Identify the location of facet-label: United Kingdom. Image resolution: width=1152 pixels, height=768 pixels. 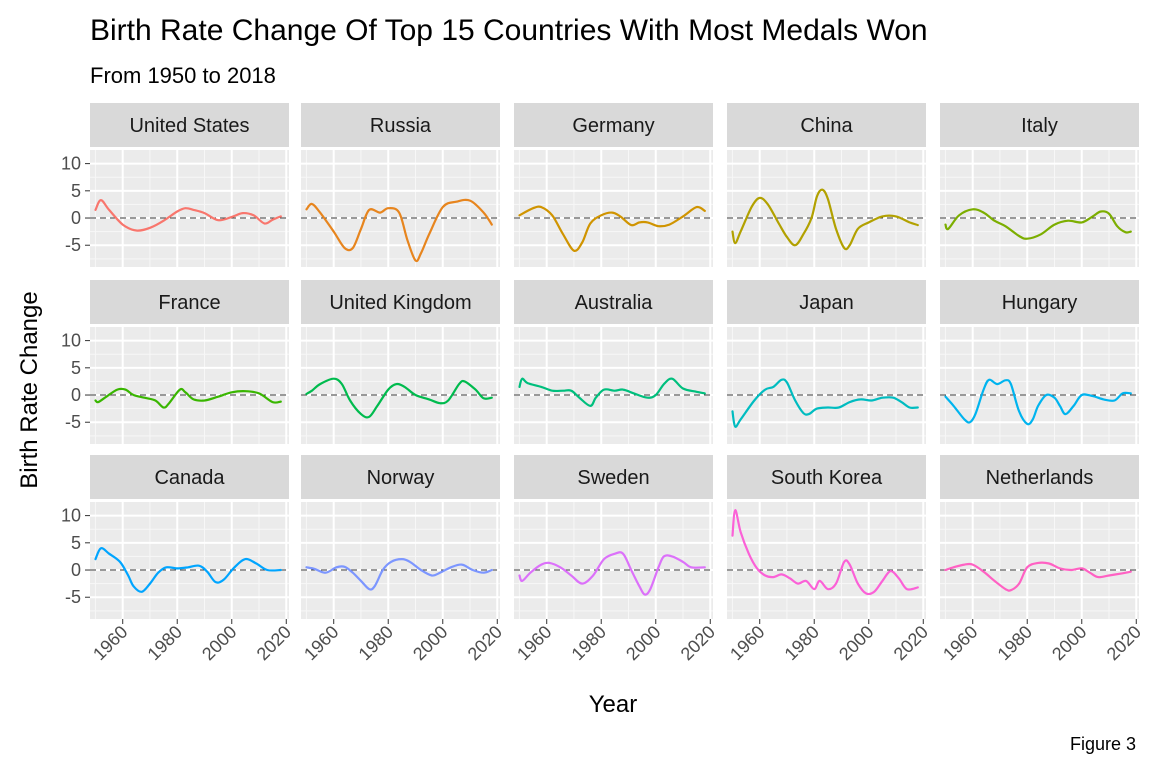
(400, 303).